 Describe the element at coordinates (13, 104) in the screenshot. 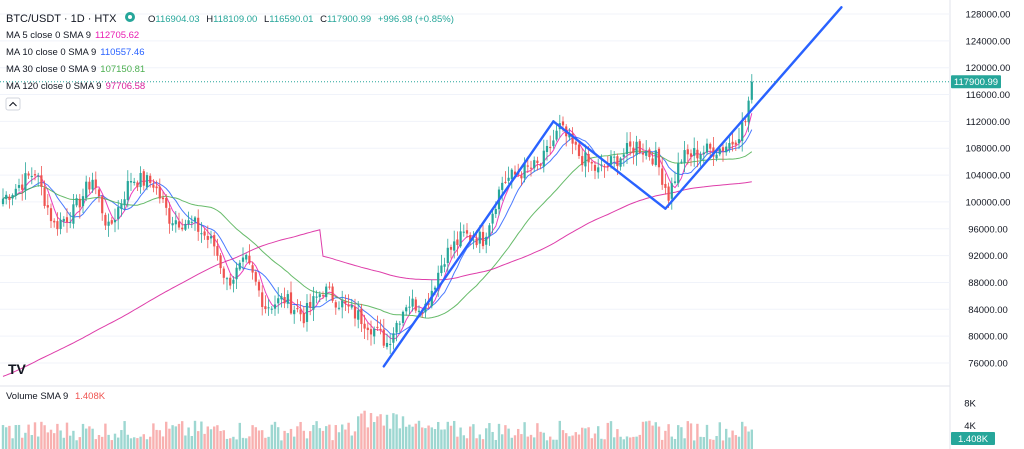

I see `collapse-legend-button` at that location.